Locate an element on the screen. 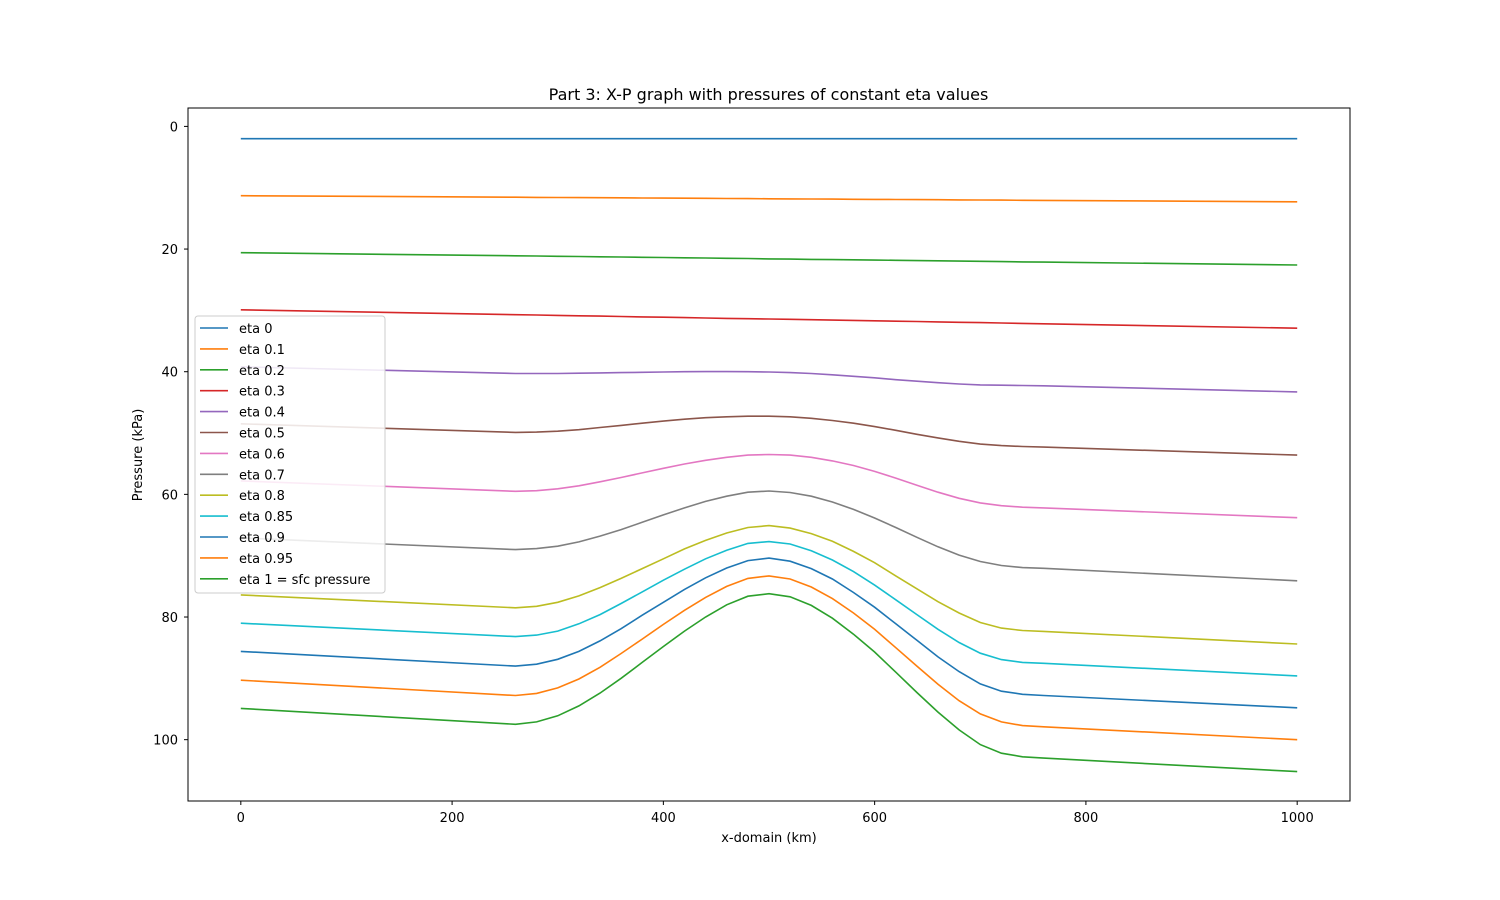 This screenshot has width=1500, height=900. legend-box is located at coordinates (290, 454).